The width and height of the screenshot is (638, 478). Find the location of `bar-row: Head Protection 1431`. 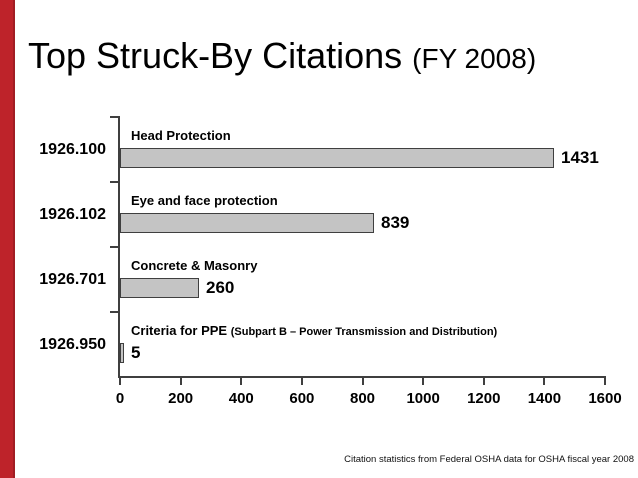

bar-row: Head Protection 1431 is located at coordinates (363, 149).